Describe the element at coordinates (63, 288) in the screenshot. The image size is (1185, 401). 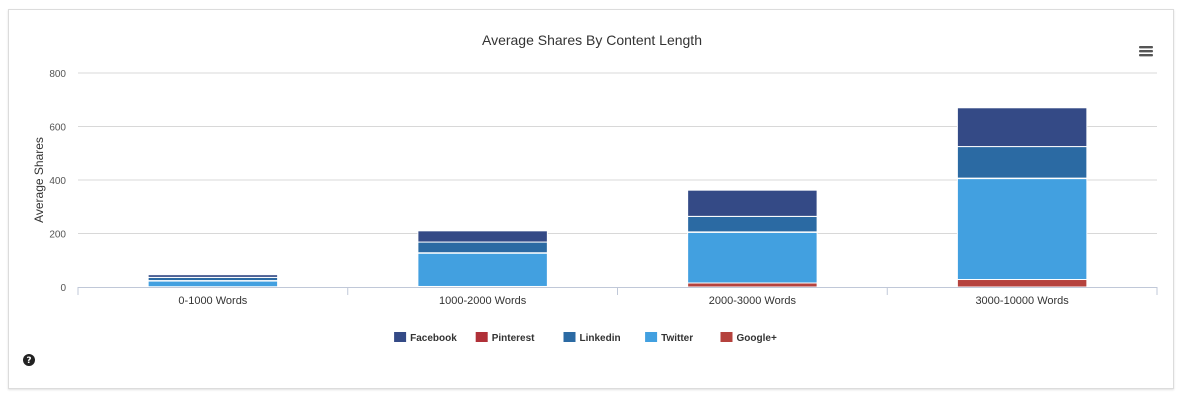
I see `y-tick-label: 0` at that location.